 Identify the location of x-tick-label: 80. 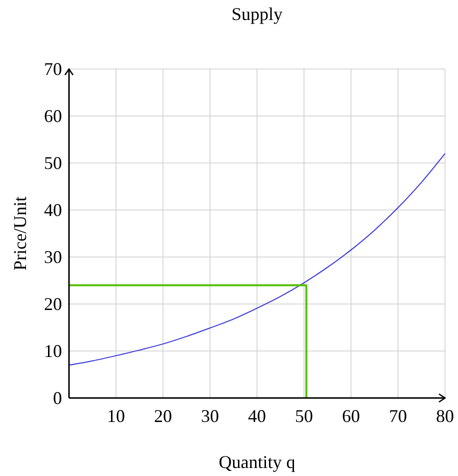
(445, 416).